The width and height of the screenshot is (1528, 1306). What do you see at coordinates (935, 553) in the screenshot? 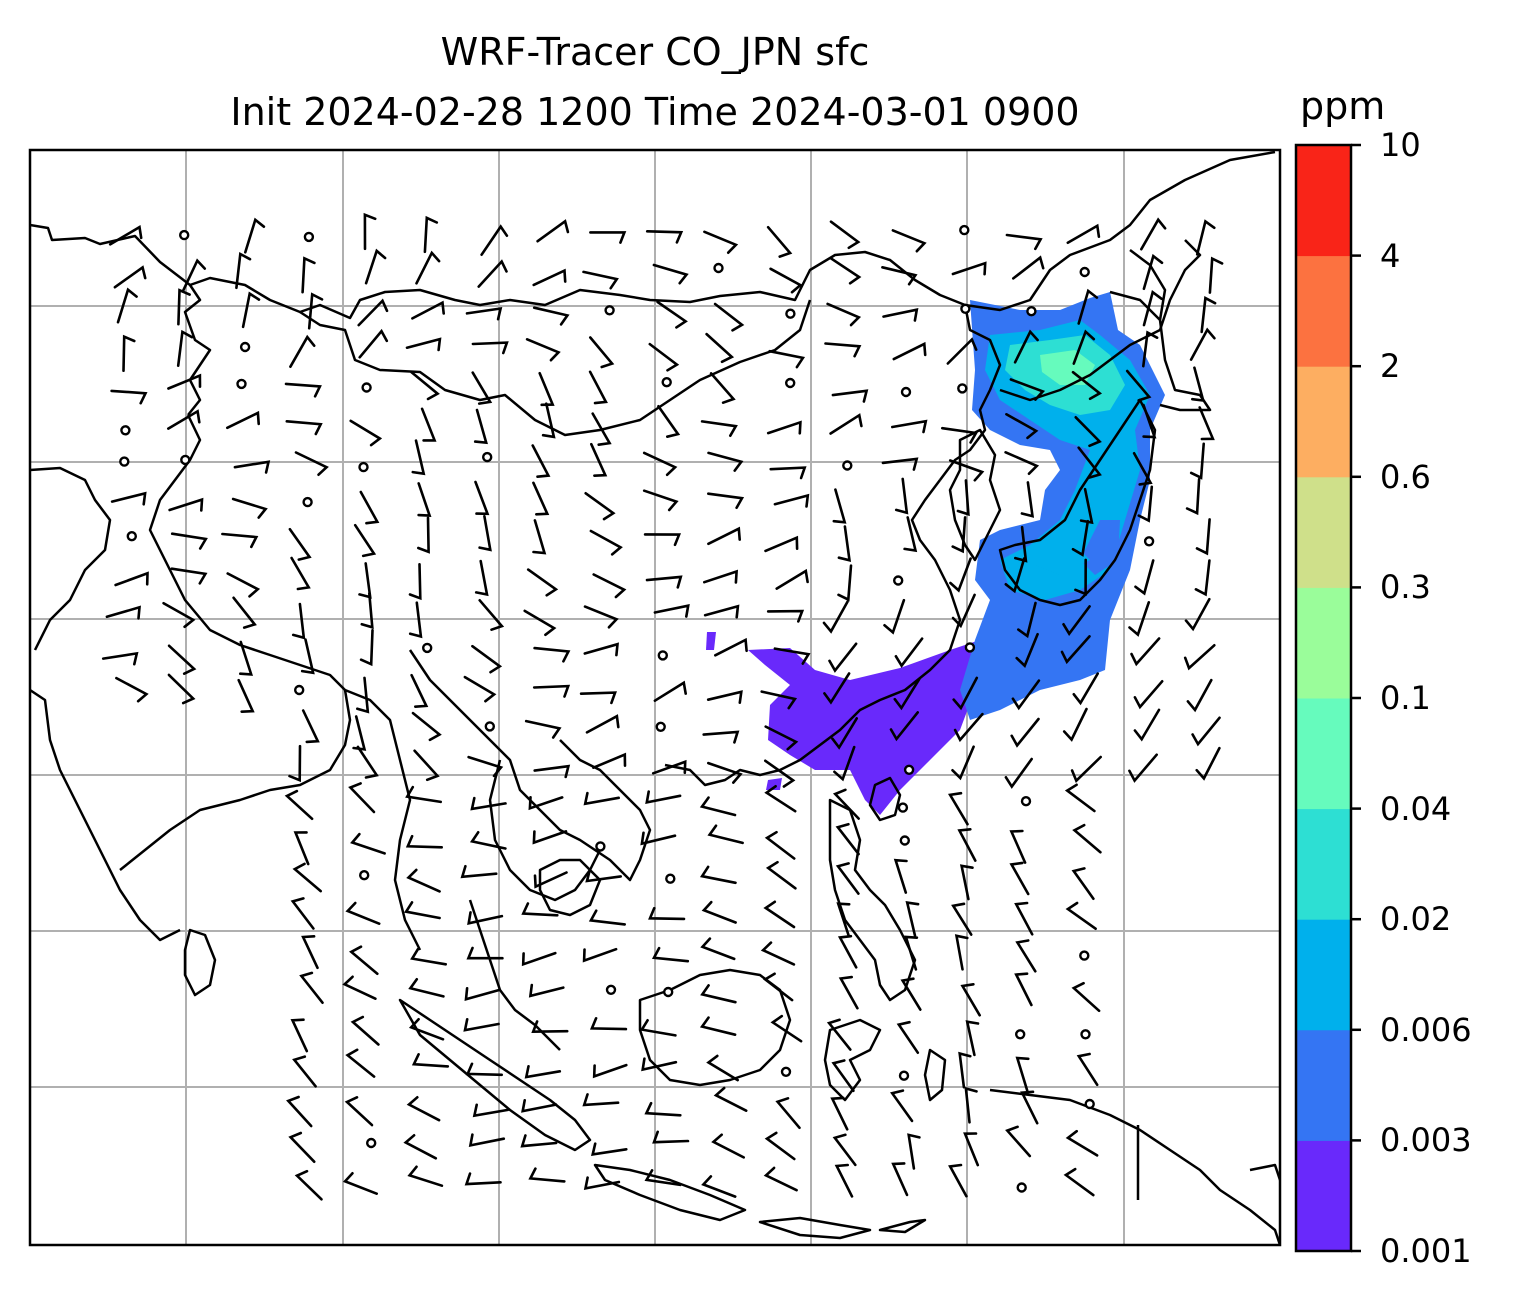
I see `co-tracer-plume` at bounding box center [935, 553].